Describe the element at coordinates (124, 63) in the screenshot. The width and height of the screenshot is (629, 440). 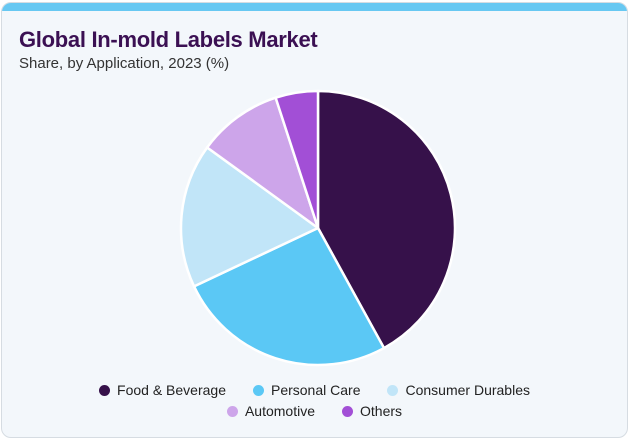
I see `chart-subtitle: Share, by Application, 2023 (%)` at that location.